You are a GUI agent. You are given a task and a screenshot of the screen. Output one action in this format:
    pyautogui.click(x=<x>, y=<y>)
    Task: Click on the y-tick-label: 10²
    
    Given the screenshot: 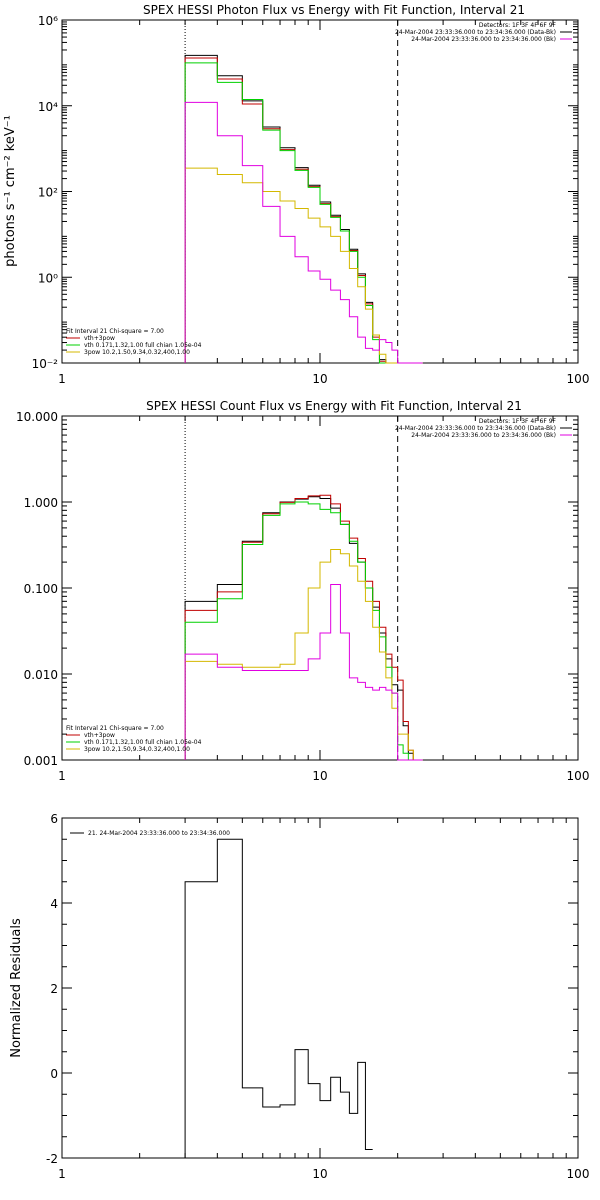 What is the action you would take?
    pyautogui.click(x=48, y=193)
    